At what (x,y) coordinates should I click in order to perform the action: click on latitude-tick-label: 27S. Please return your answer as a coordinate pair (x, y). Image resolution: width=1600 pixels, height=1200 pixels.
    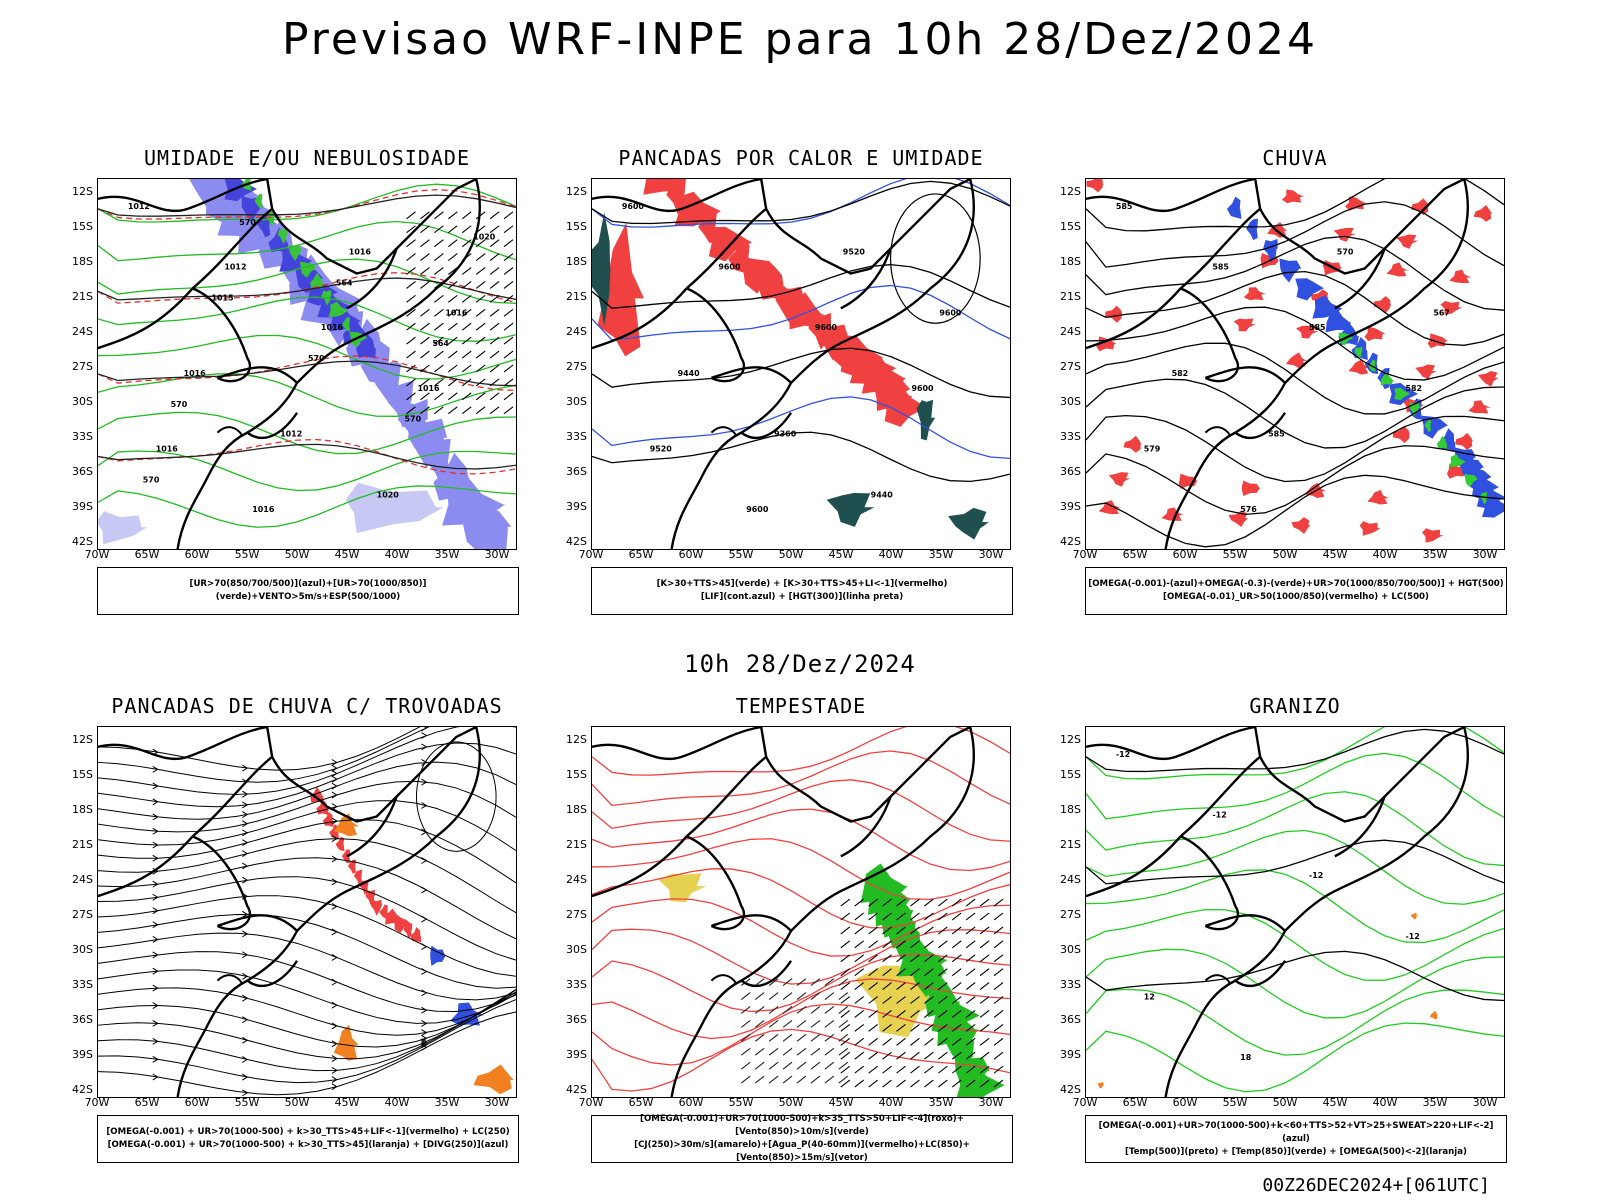
    Looking at the image, I should click on (82, 366).